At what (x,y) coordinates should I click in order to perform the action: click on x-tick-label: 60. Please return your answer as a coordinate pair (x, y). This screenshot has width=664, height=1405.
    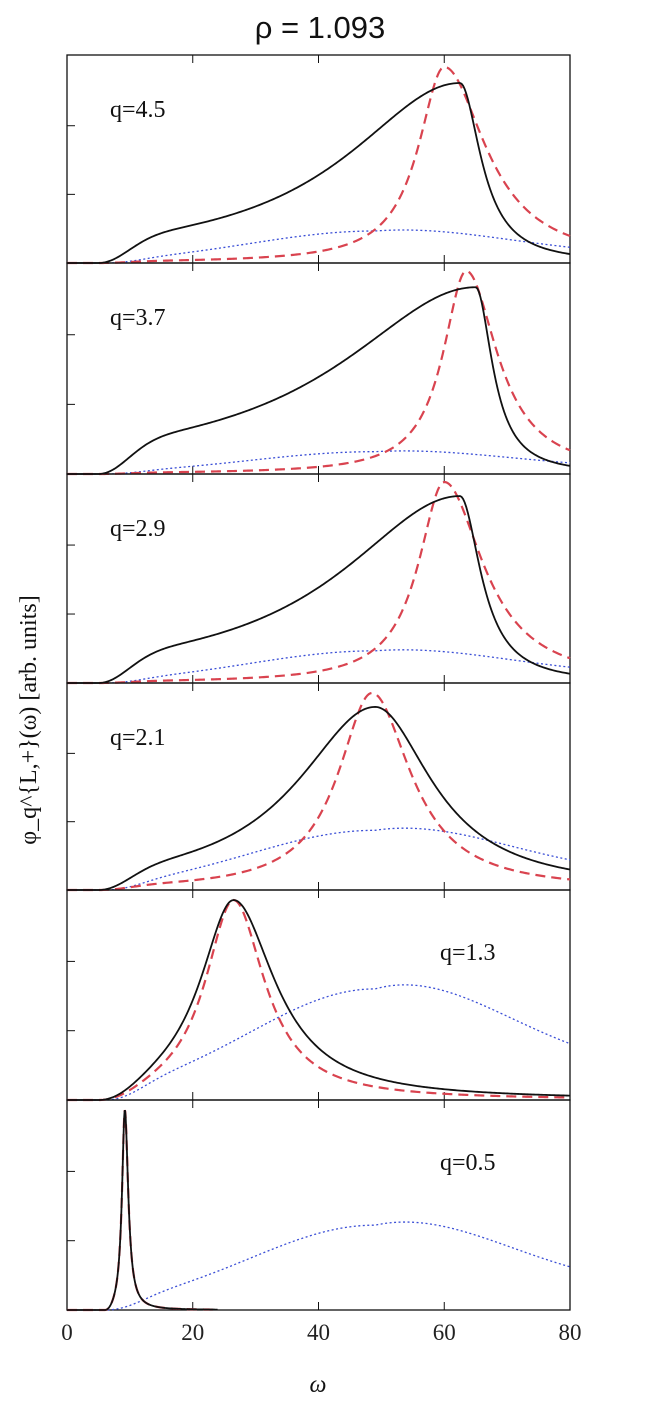
    Looking at the image, I should click on (444, 1332).